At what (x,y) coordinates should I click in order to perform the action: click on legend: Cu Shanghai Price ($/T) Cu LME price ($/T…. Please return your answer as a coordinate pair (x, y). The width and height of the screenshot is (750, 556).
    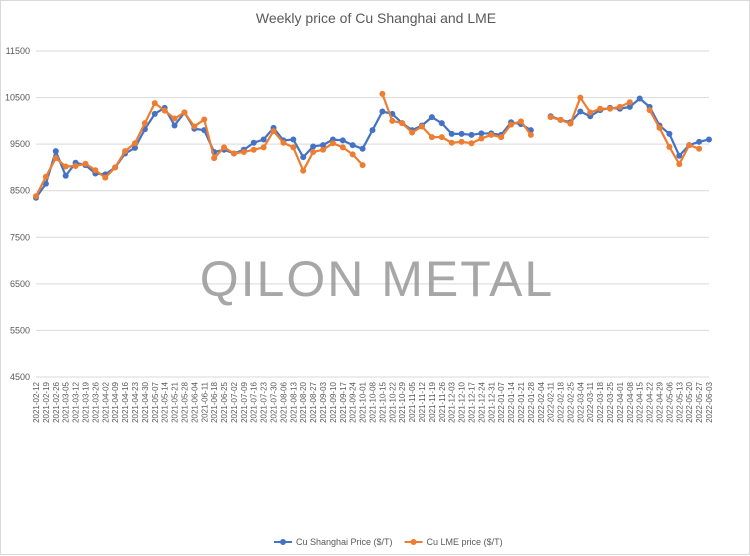
    Looking at the image, I should click on (388, 542).